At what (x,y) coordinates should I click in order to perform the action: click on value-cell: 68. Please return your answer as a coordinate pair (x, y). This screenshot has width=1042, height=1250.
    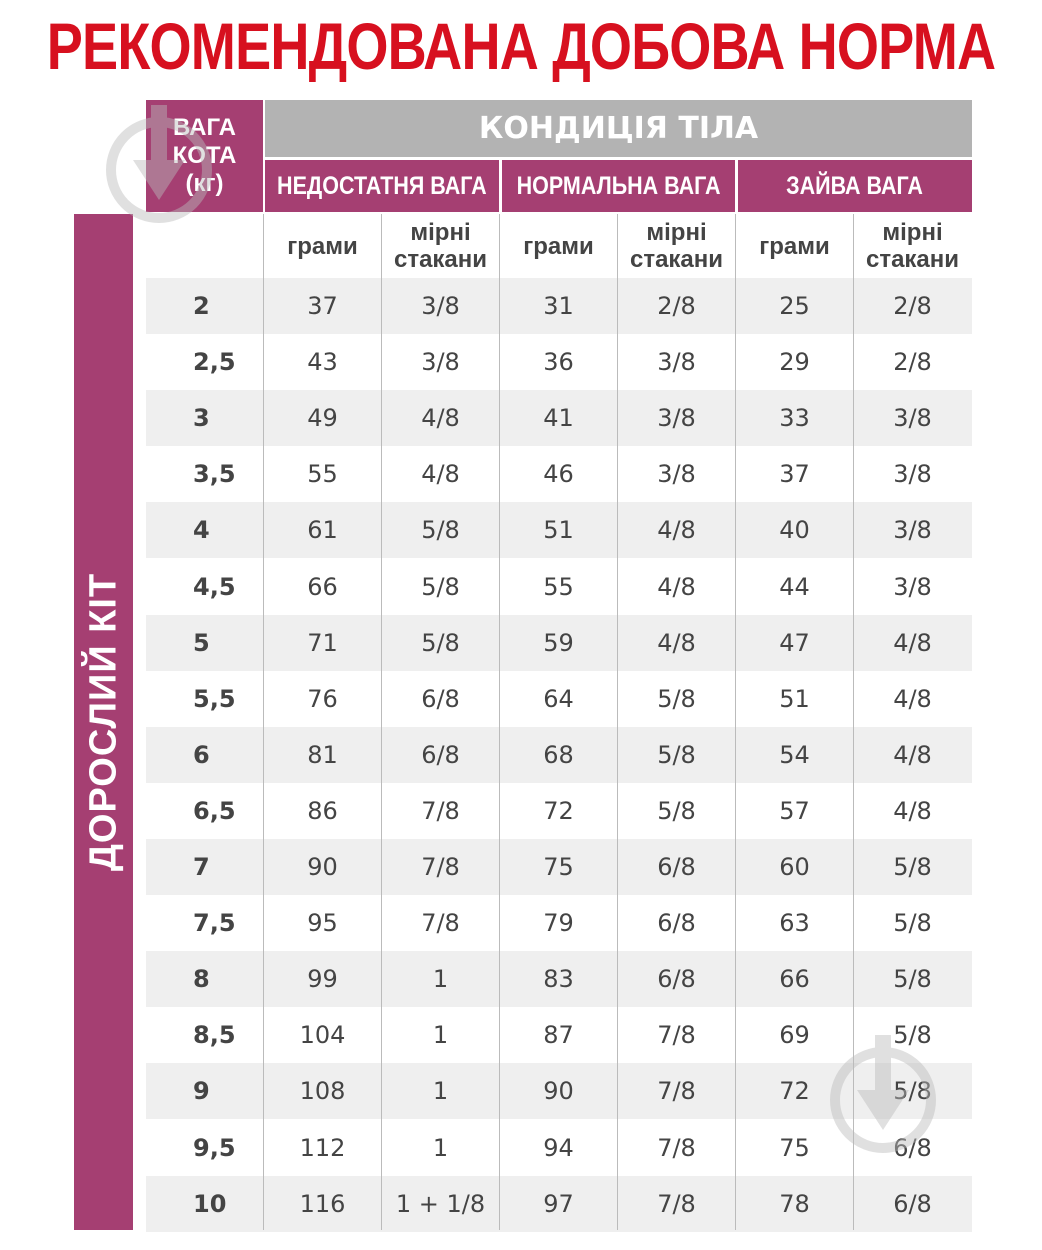
    Looking at the image, I should click on (558, 754).